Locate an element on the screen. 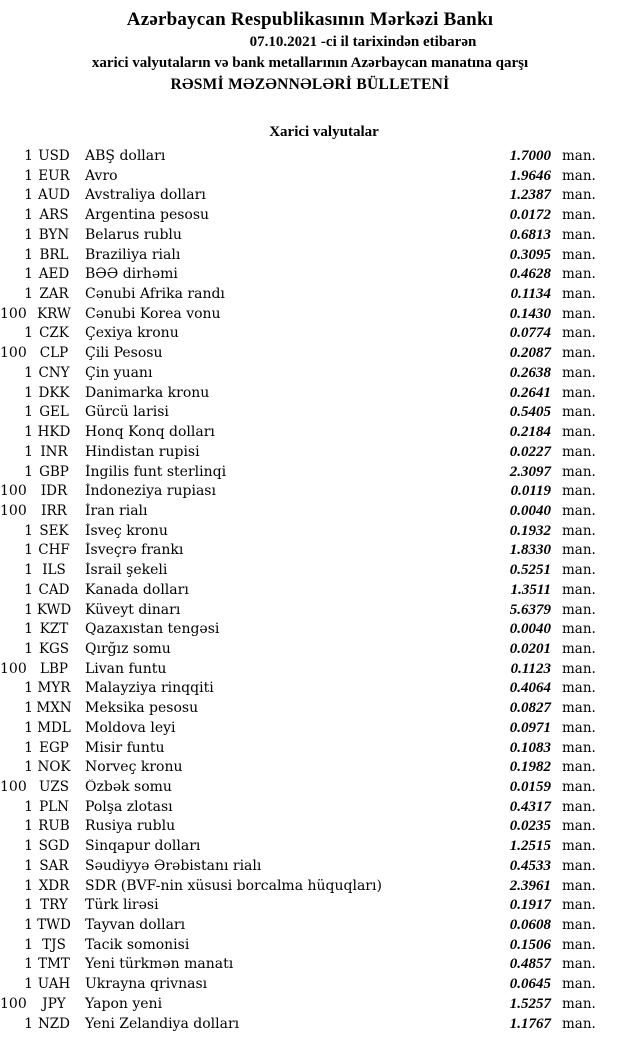 The image size is (620, 1044). currency-name: Avro is located at coordinates (101, 175).